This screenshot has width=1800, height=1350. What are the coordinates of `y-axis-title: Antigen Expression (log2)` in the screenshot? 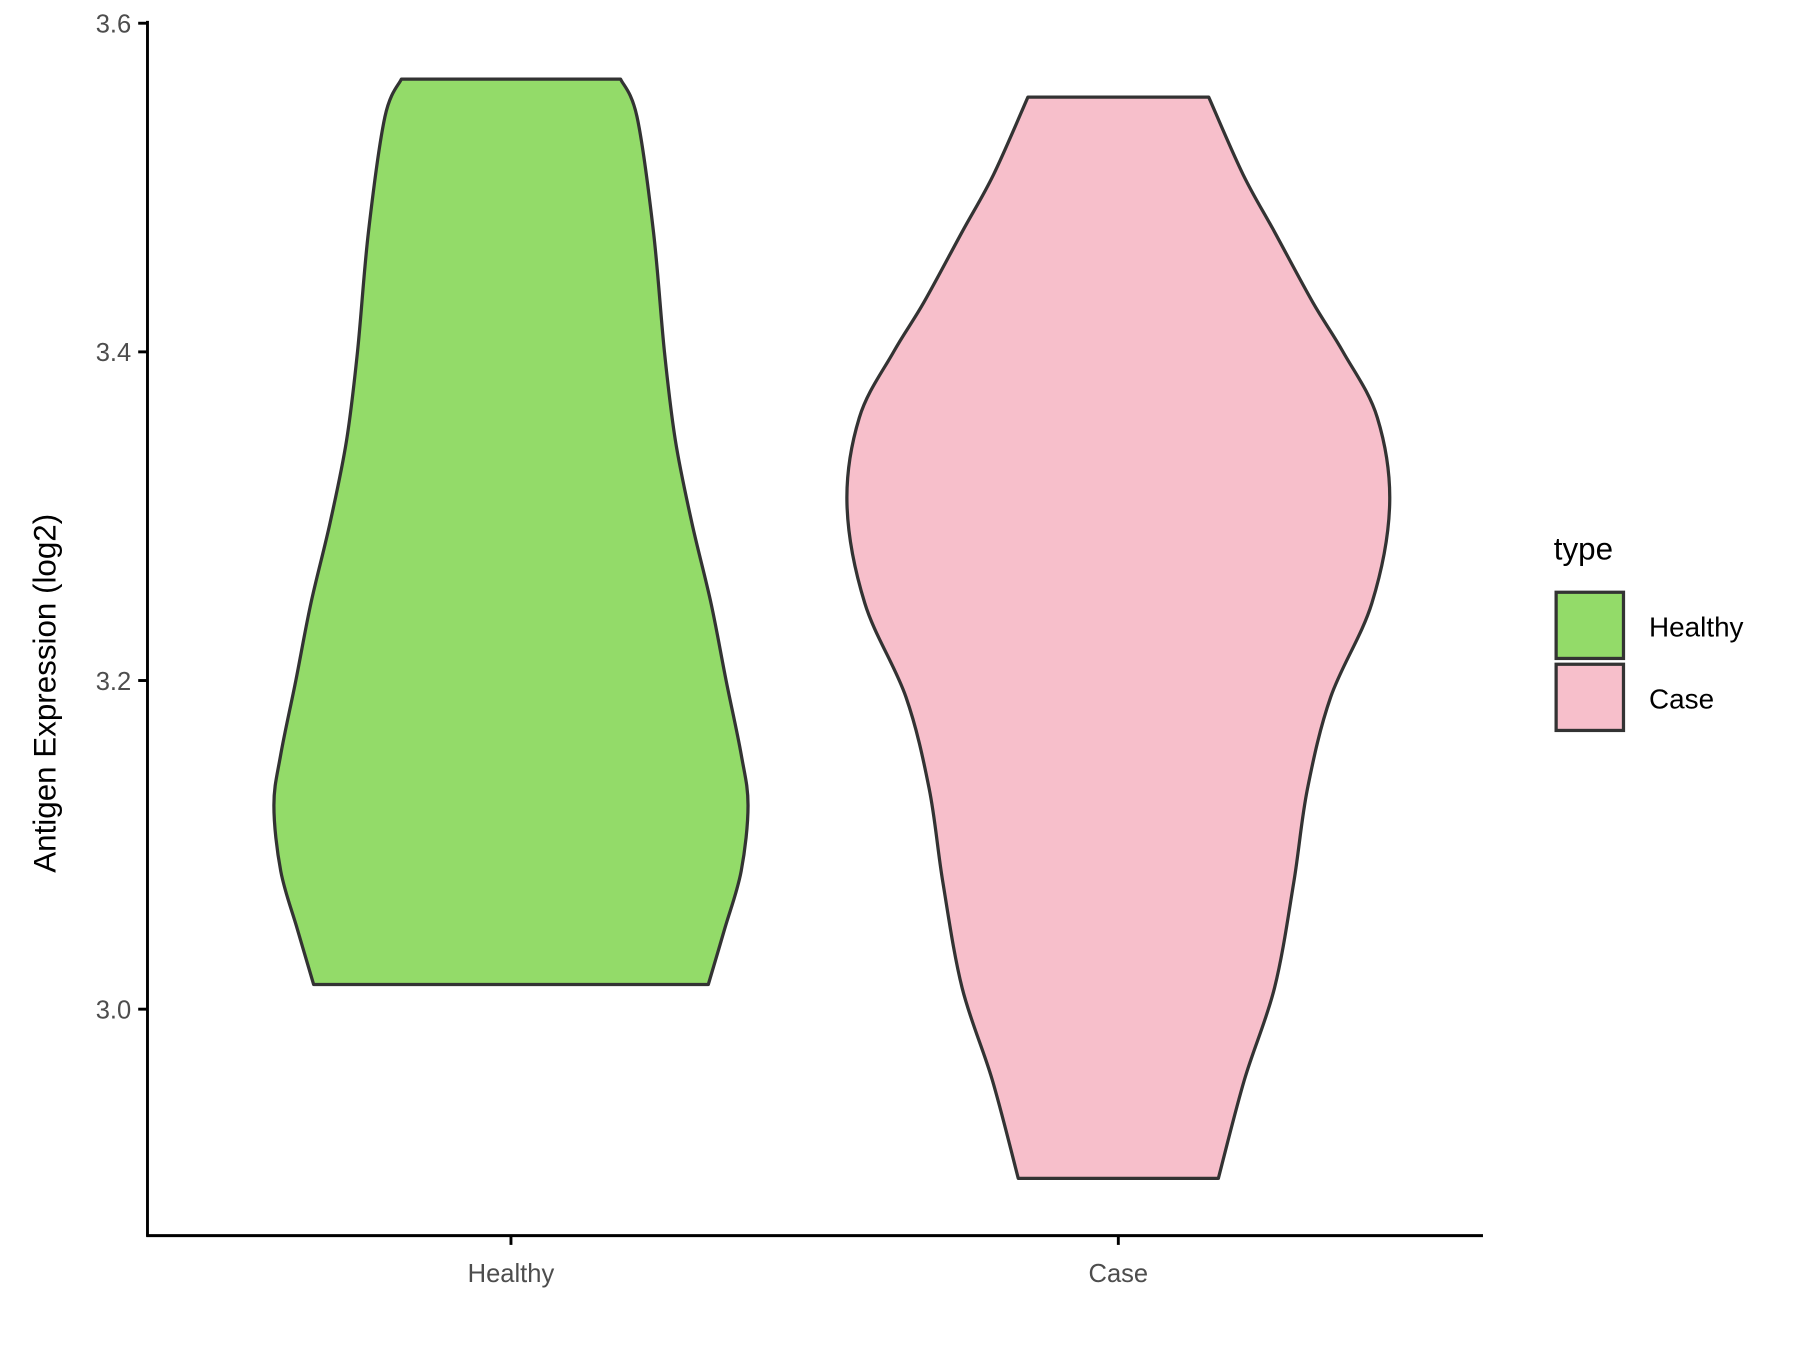 It's located at (45, 693).